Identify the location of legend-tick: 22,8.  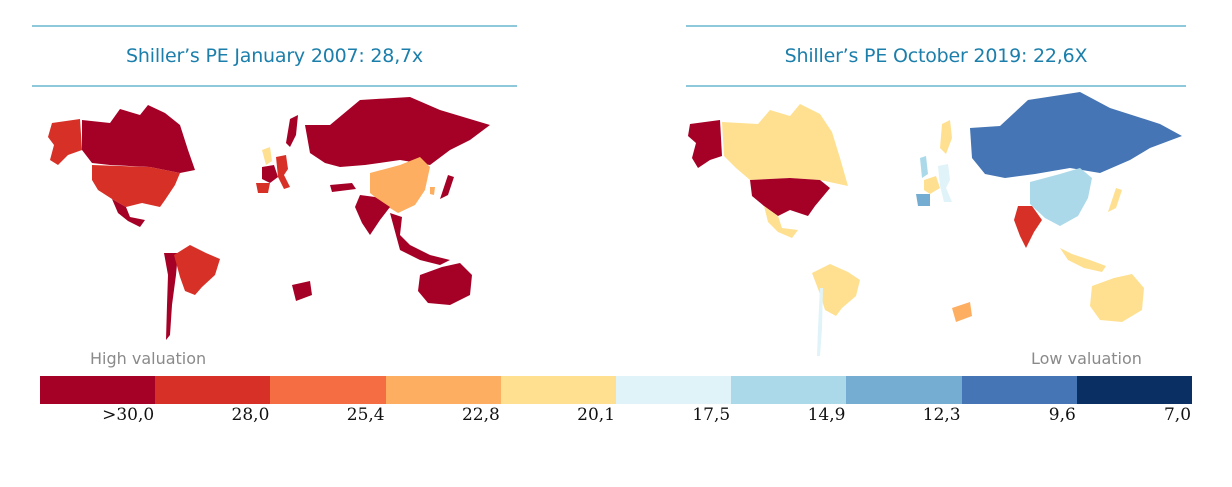
(480, 415).